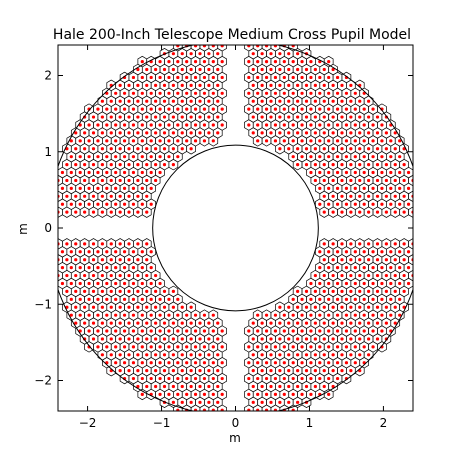  I want to click on x-tick-label: 1, so click(310, 423).